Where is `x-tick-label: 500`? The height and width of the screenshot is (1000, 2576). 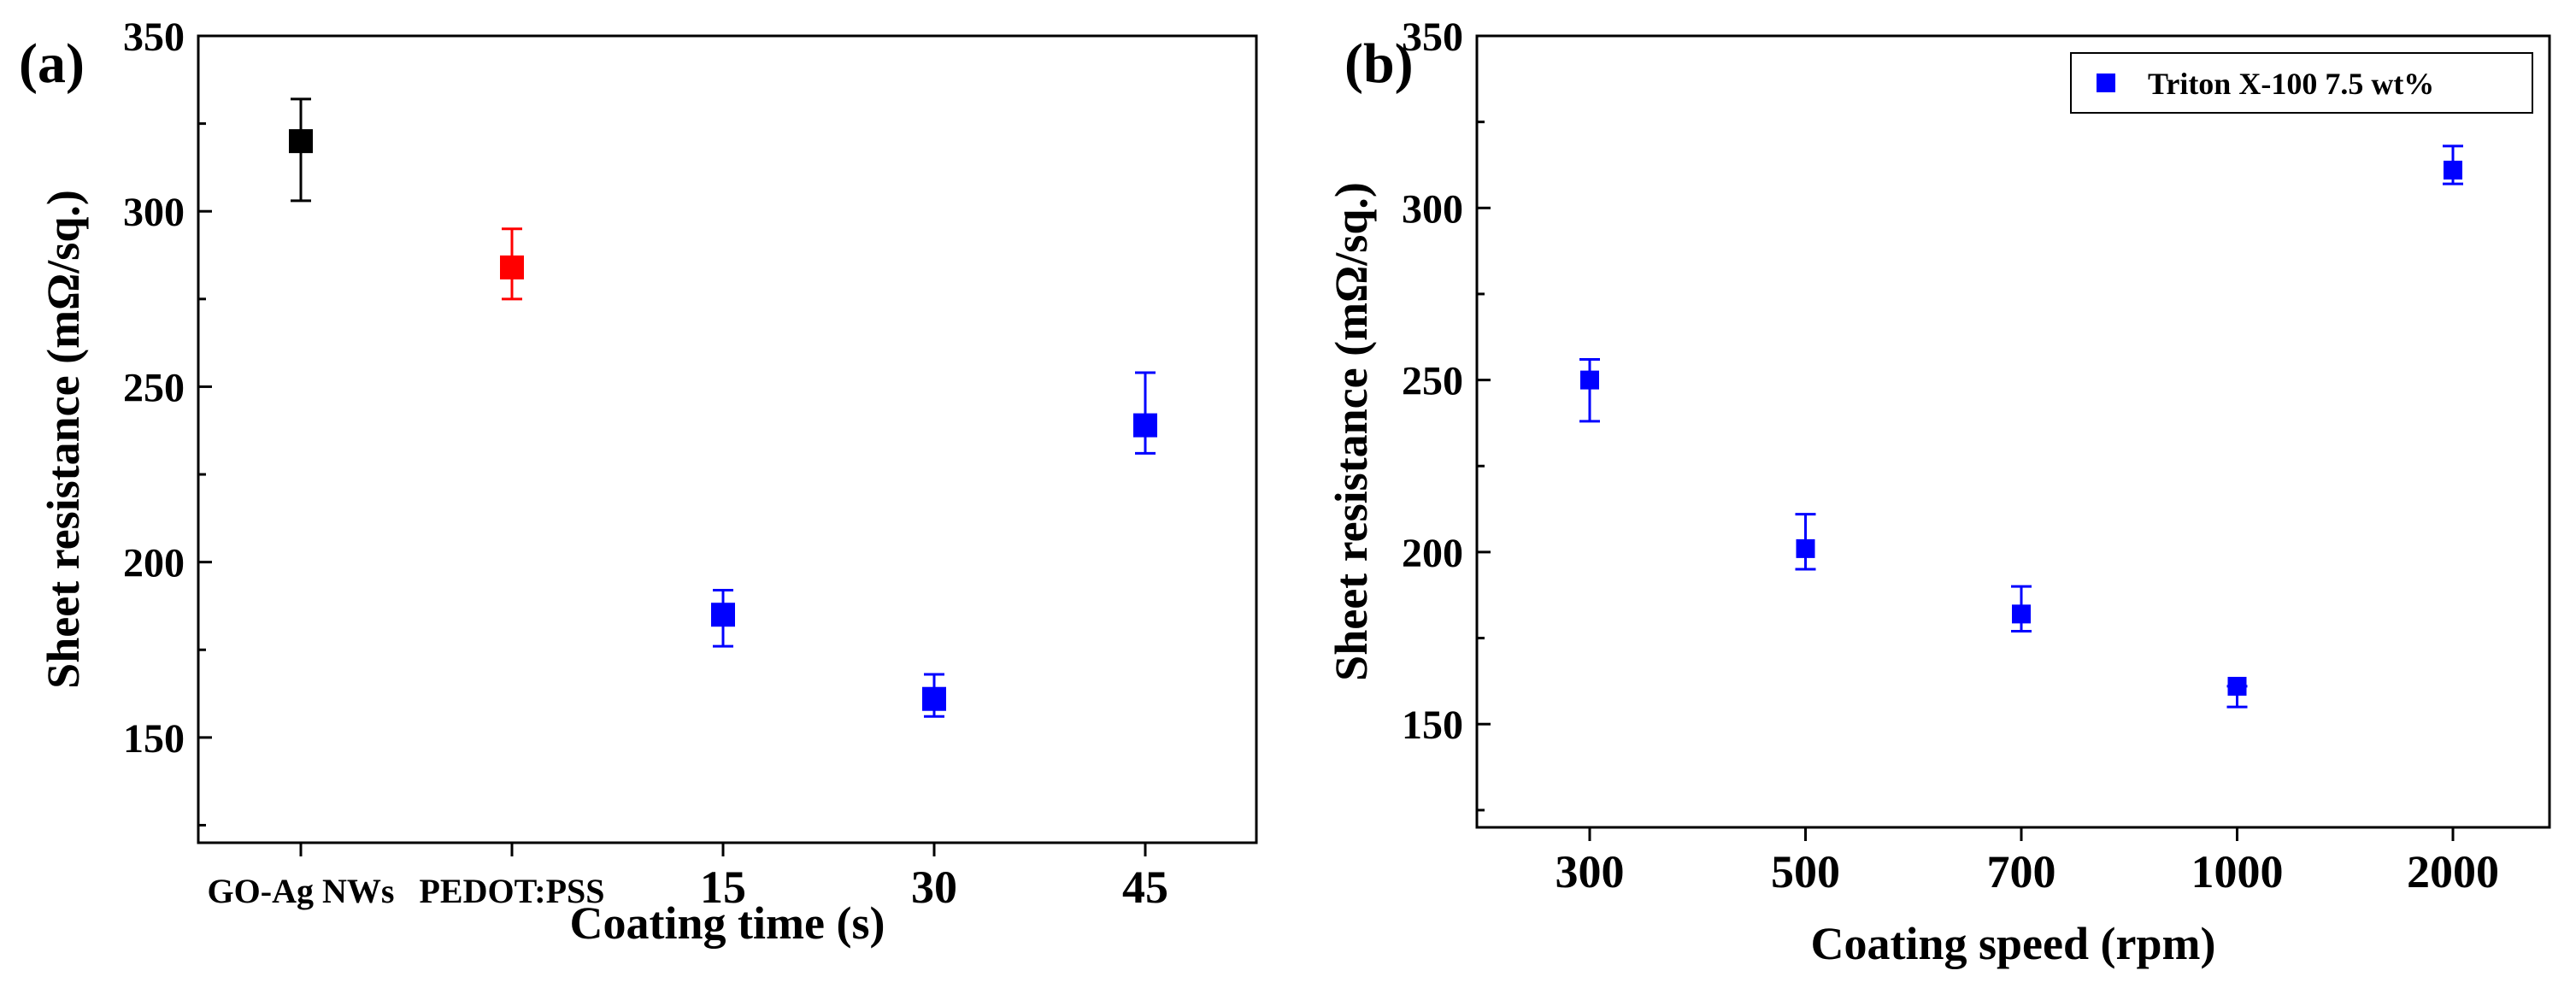 x-tick-label: 500 is located at coordinates (1806, 871).